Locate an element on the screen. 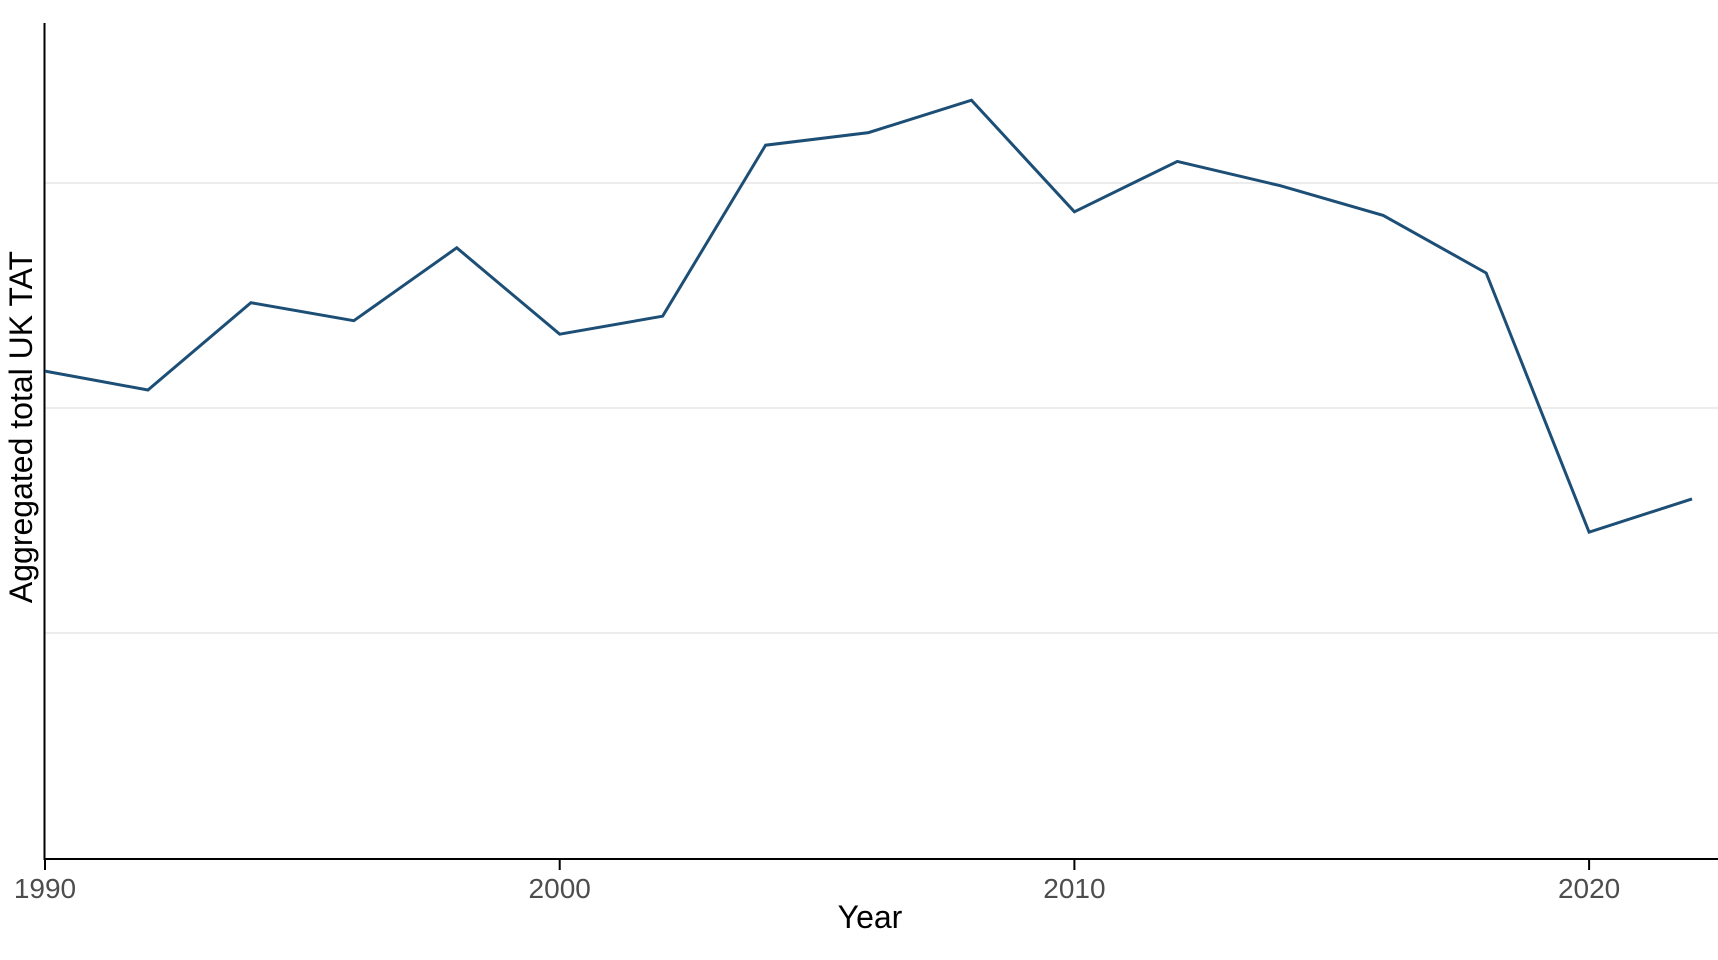 This screenshot has height=960, width=1718. x-ticks-group is located at coordinates (817, 864).